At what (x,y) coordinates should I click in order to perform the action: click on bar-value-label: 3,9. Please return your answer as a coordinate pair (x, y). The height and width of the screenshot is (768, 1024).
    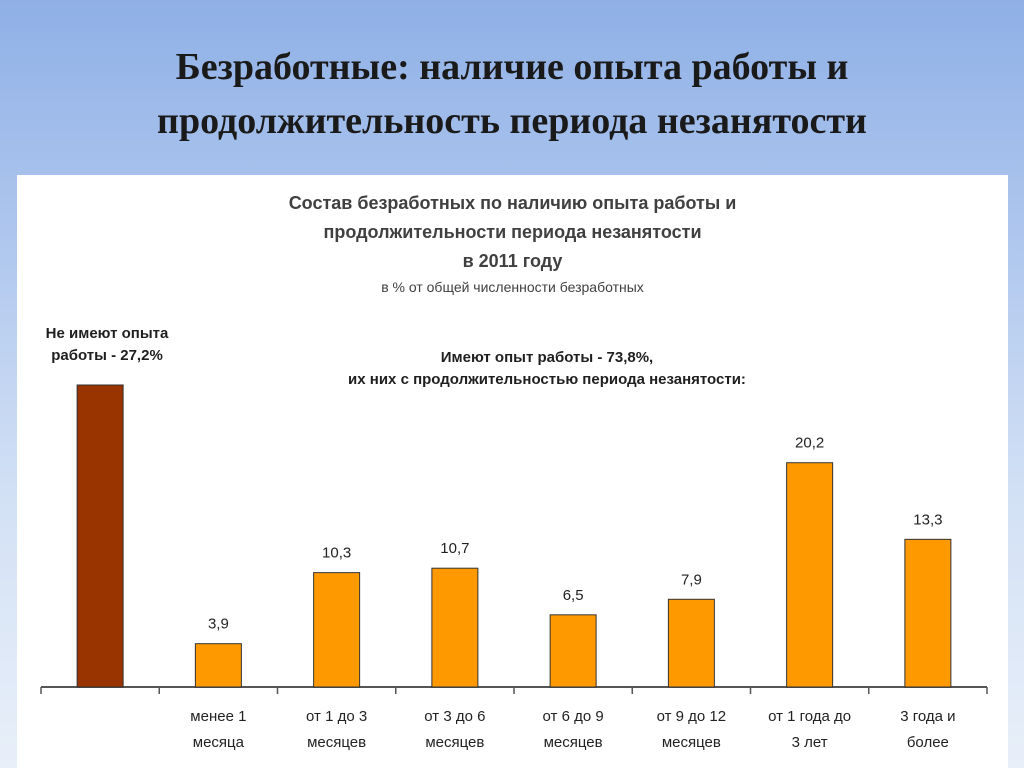
    Looking at the image, I should click on (218, 624).